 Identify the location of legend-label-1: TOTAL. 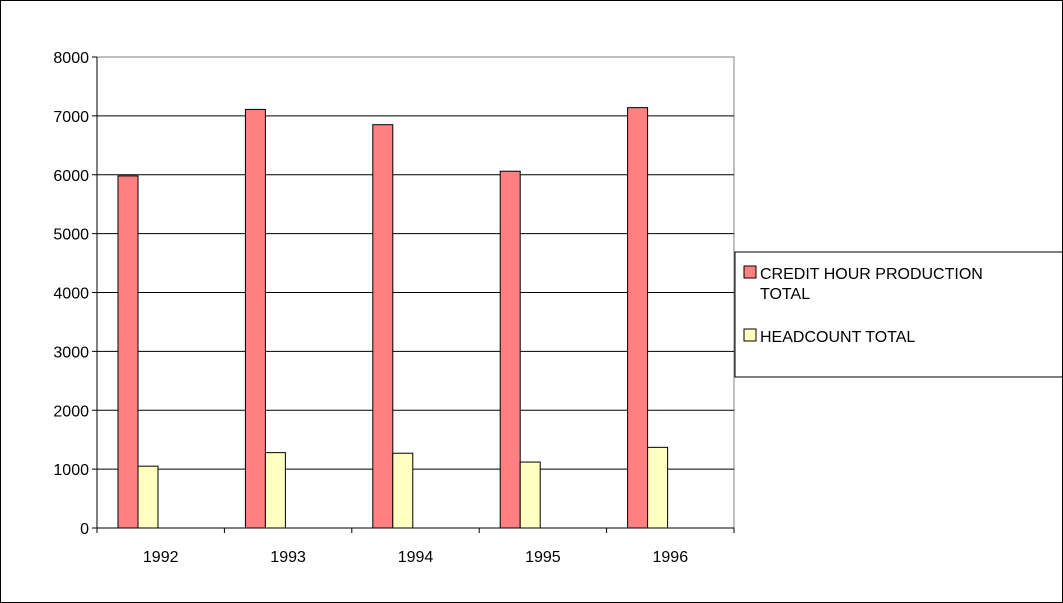
(785, 294).